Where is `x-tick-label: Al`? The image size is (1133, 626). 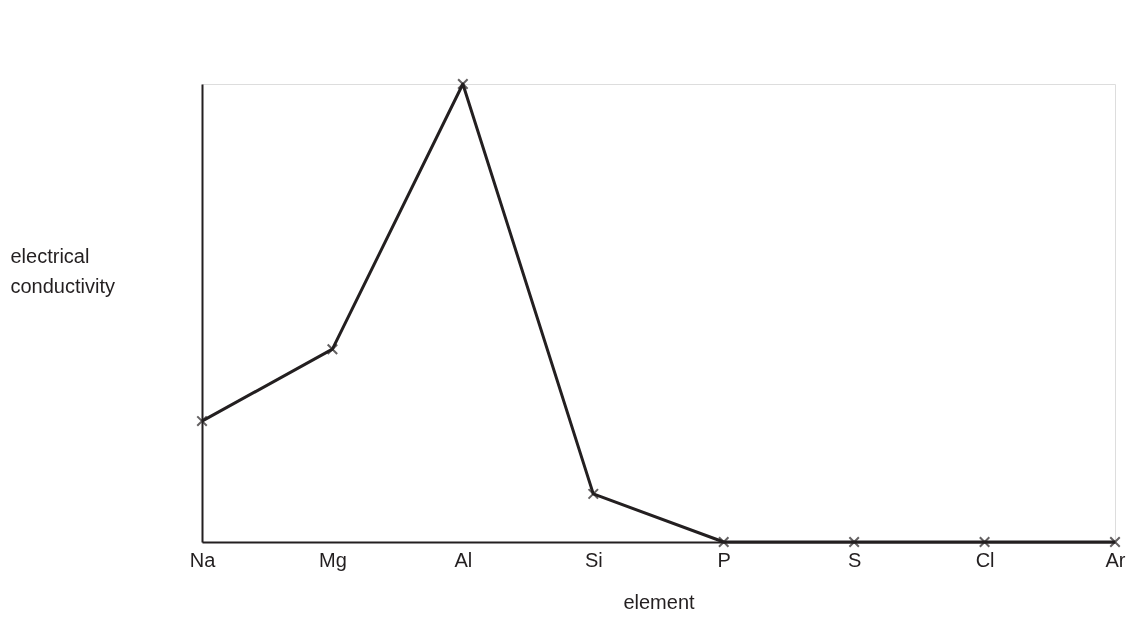
x-tick-label: Al is located at coordinates (463, 559).